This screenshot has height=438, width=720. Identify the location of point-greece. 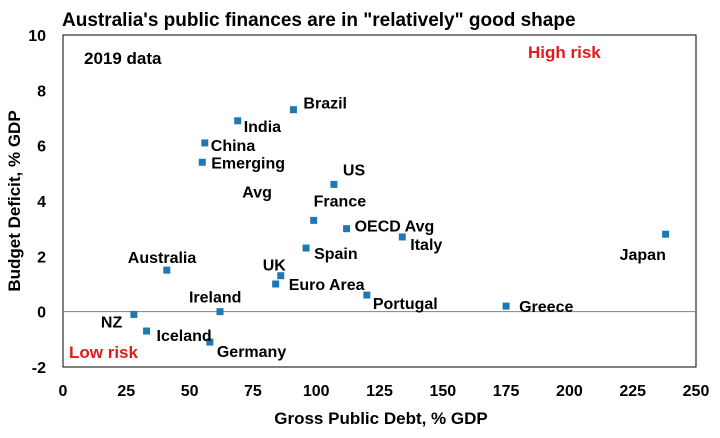
(506, 306).